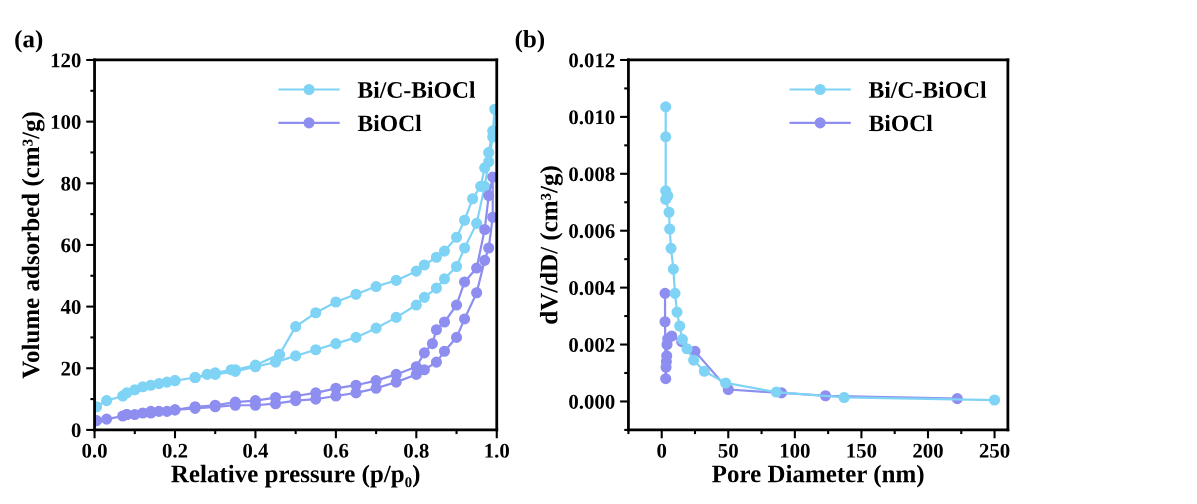 The width and height of the screenshot is (1197, 504). What do you see at coordinates (592, 117) in the screenshot?
I see `y-tick-label: 0.010` at bounding box center [592, 117].